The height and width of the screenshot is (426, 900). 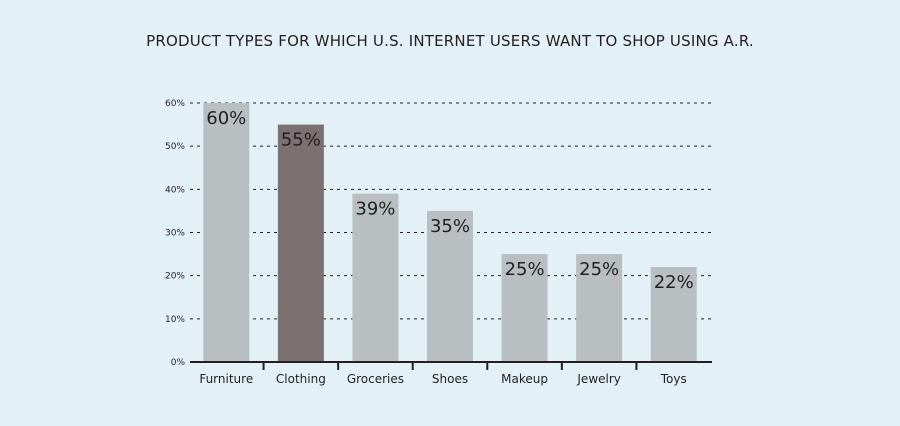 What do you see at coordinates (226, 118) in the screenshot?
I see `data-label: 60%` at bounding box center [226, 118].